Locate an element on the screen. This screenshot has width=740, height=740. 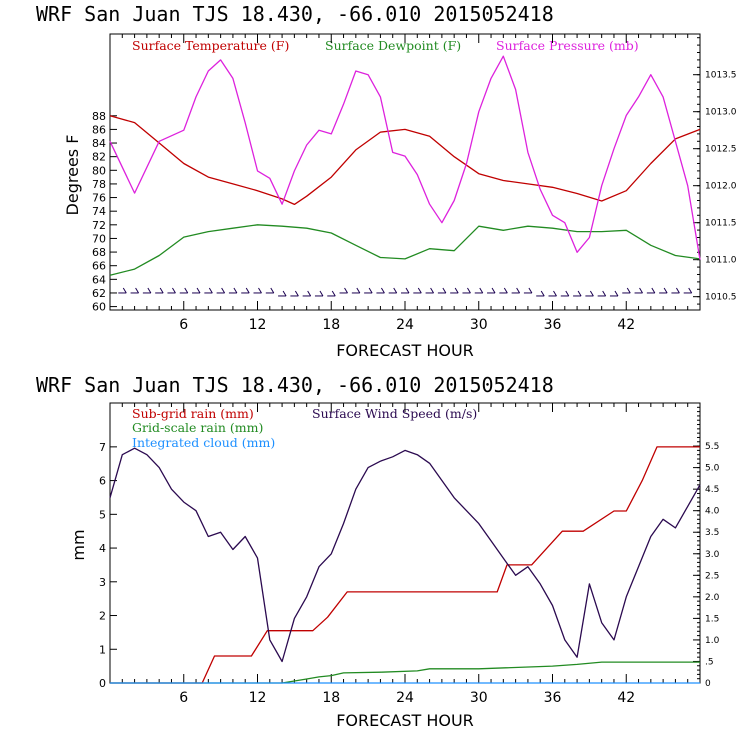
y-tick-label: 82 is located at coordinates (99, 157).